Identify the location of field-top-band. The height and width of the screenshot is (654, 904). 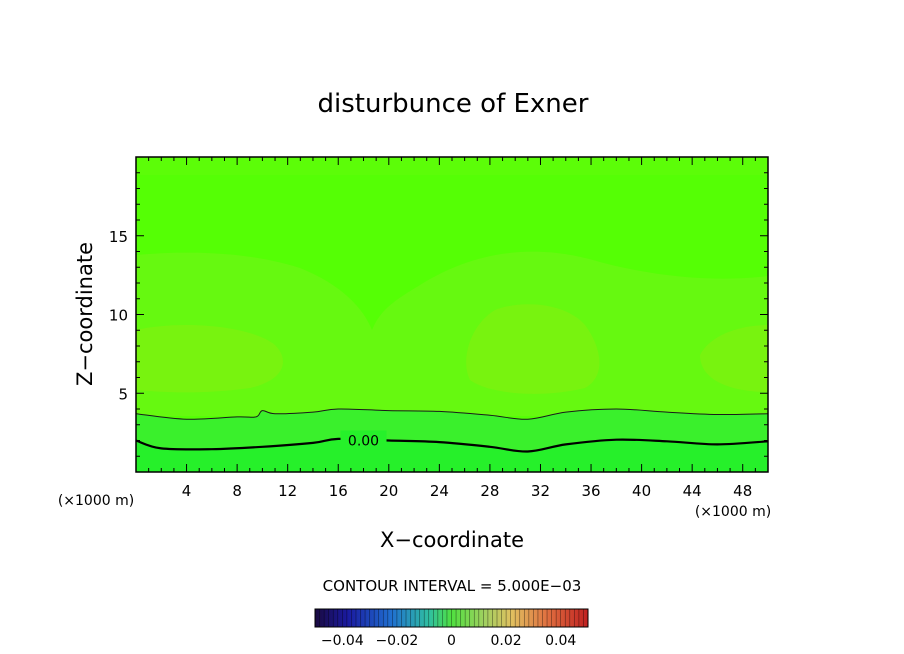
(452, 166).